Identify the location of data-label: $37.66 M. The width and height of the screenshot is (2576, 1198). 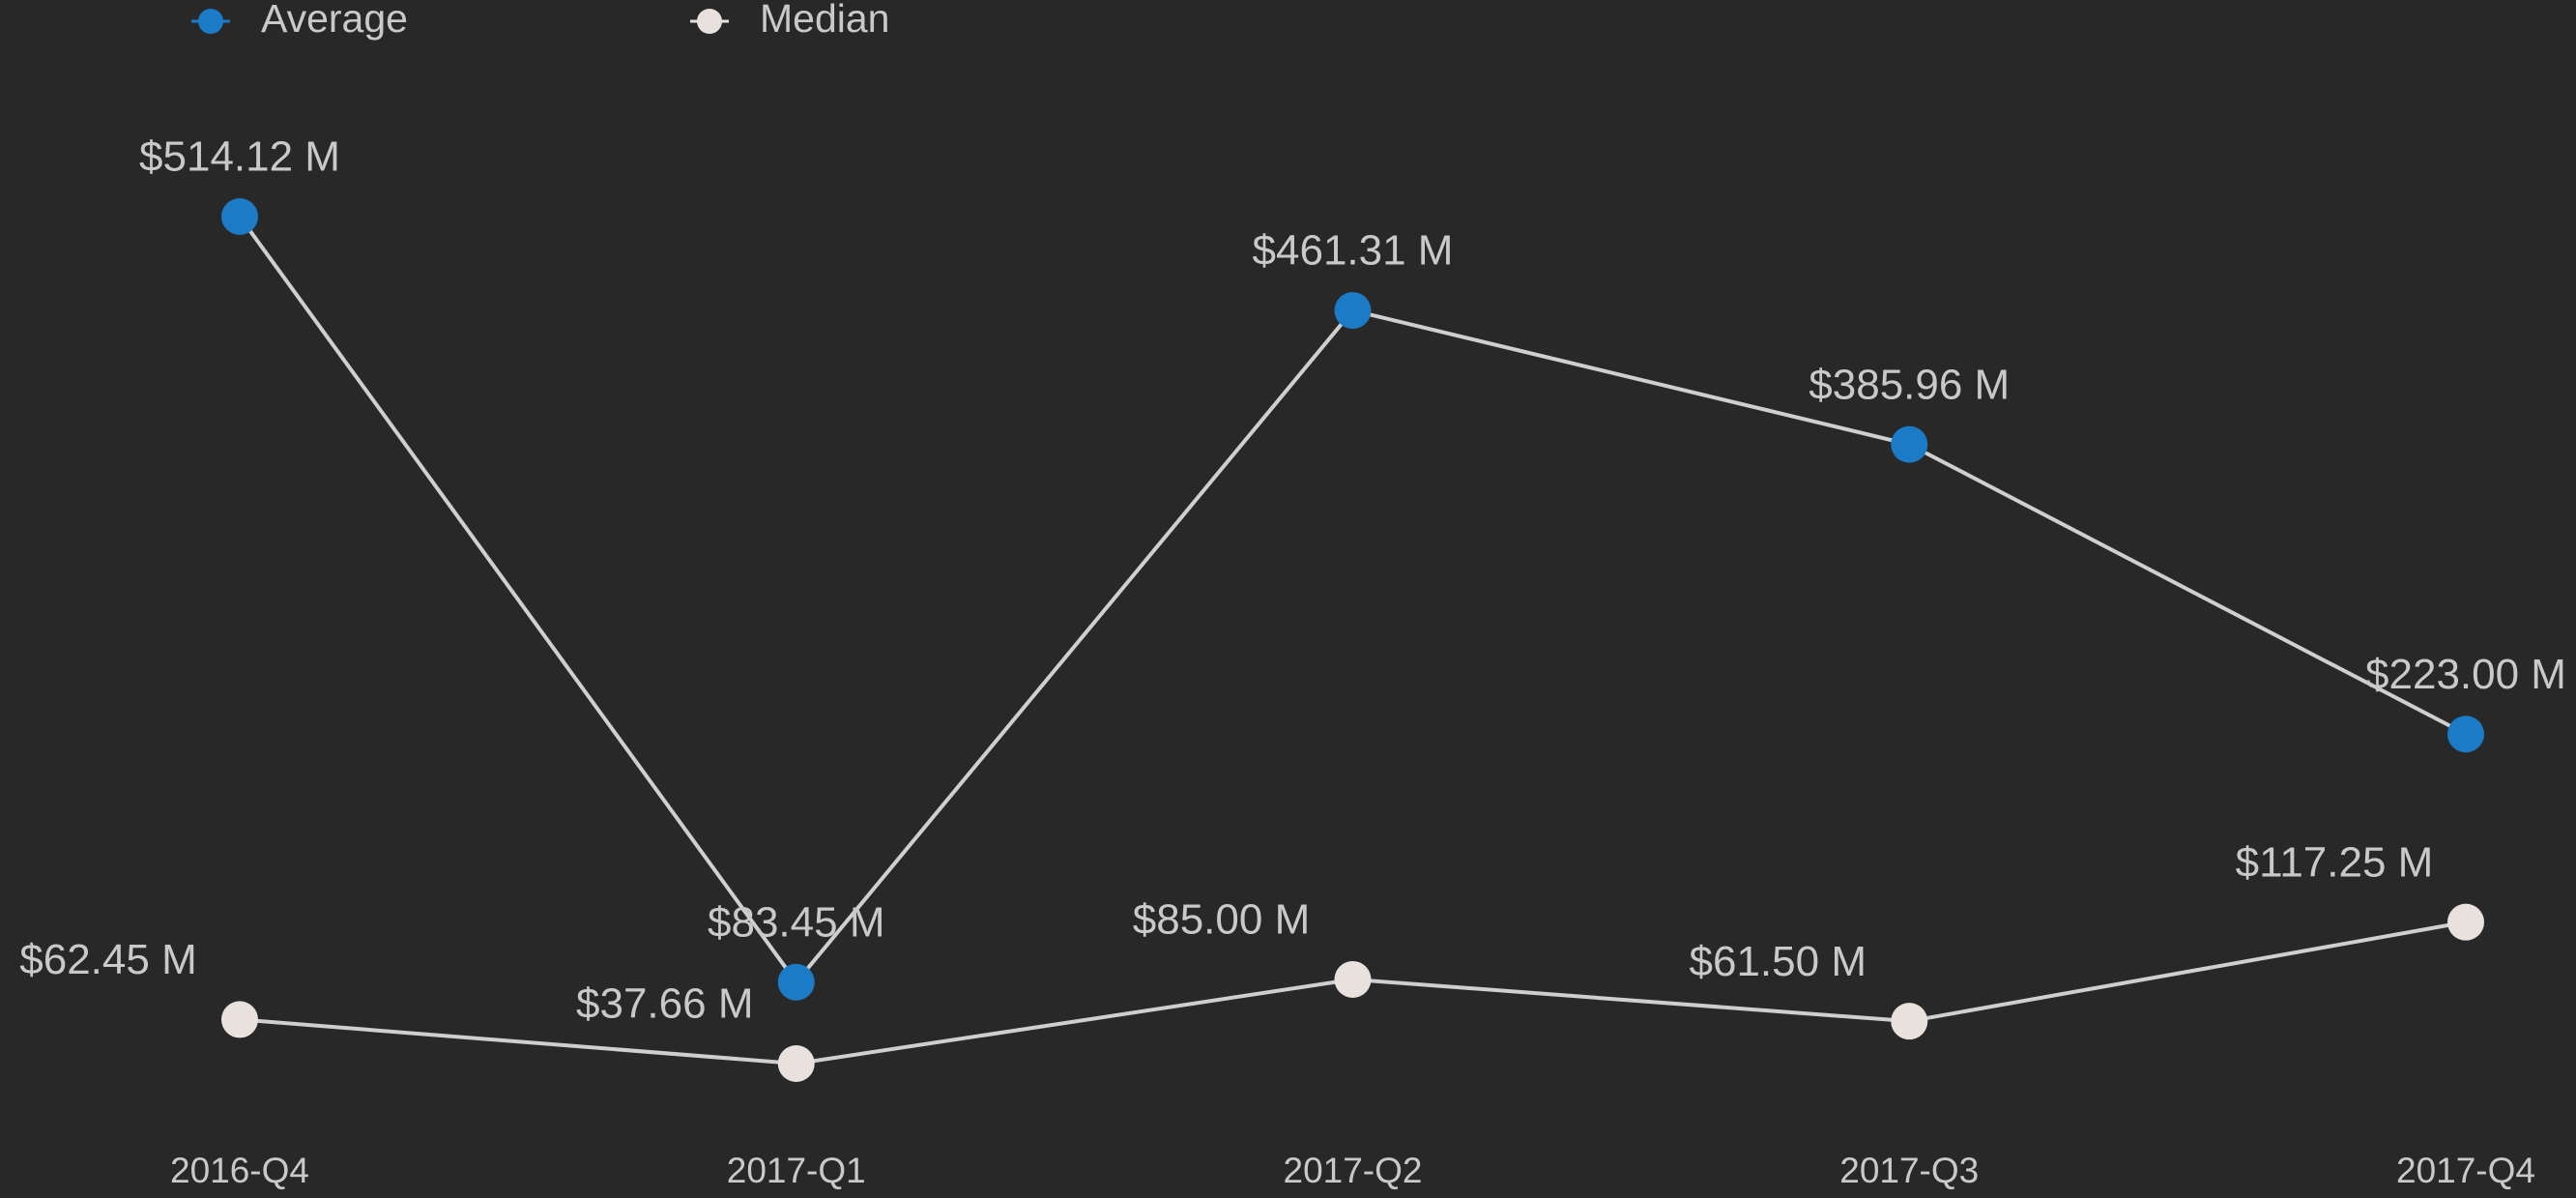
(664, 1004).